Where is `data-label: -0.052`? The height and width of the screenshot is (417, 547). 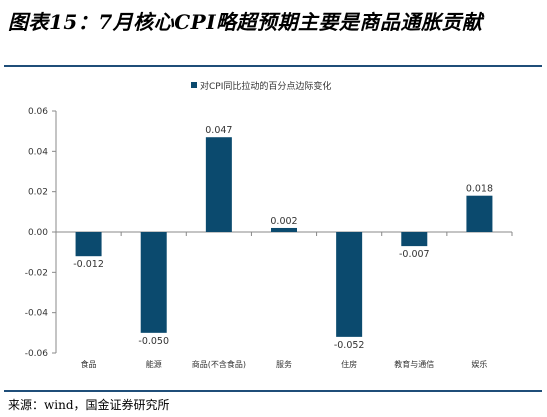
data-label: -0.052 is located at coordinates (349, 345).